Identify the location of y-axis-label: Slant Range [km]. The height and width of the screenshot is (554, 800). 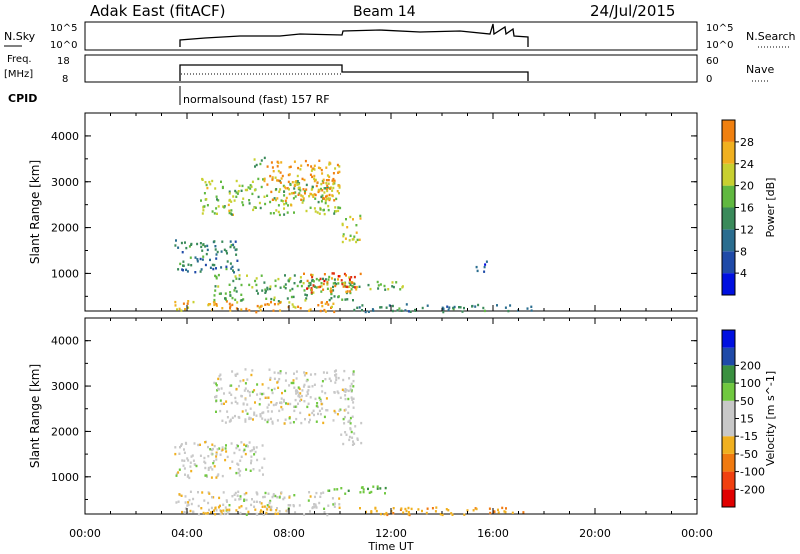
(35, 416).